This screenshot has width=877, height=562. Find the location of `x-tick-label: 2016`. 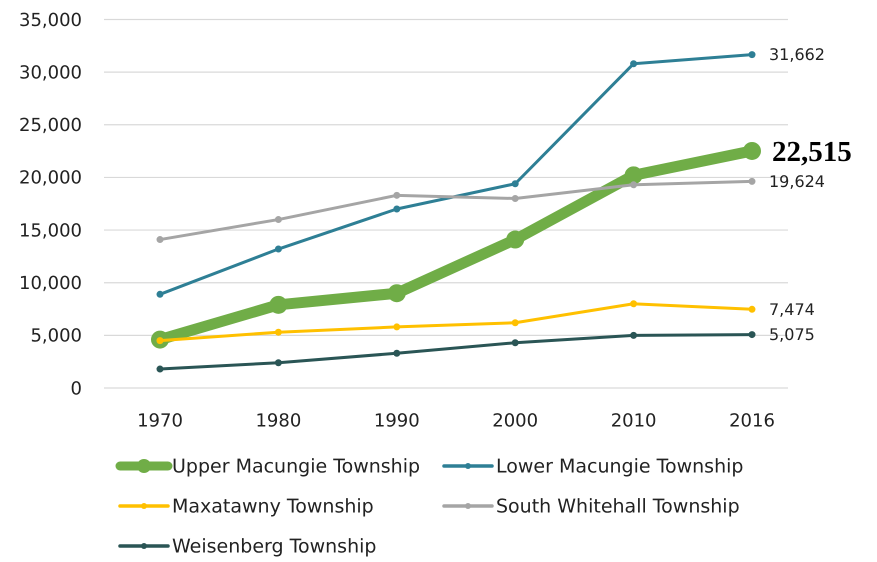

x-tick-label: 2016 is located at coordinates (752, 421).